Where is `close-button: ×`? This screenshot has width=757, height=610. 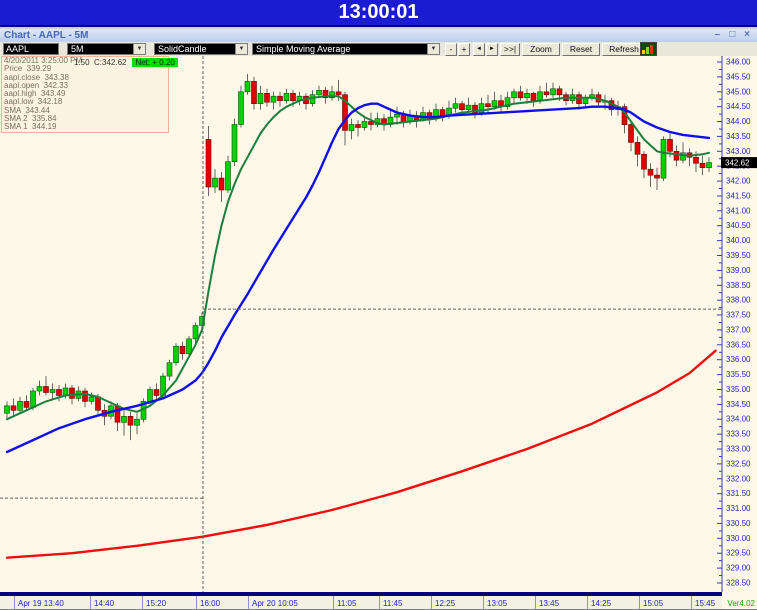 close-button: × is located at coordinates (747, 34).